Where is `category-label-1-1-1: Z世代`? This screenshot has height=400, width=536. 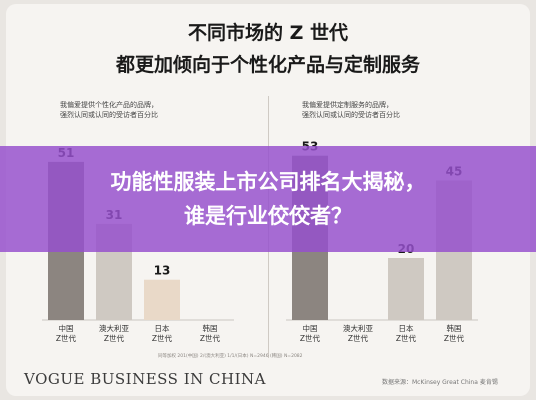
category-label-1-1-1: Z世代 is located at coordinates (358, 338).